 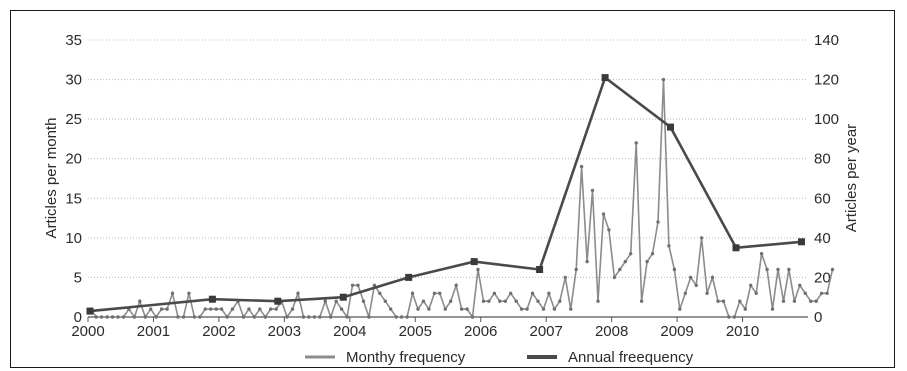 I want to click on x-tick-label-2000: 2000, so click(x=87, y=331).